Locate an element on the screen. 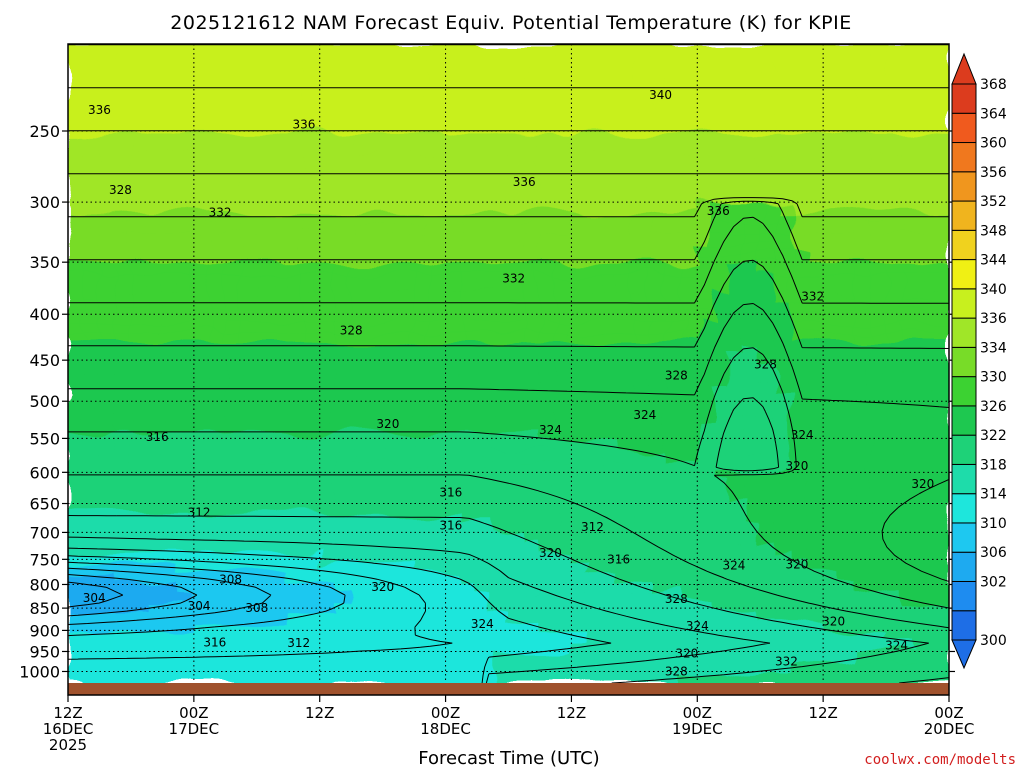  contour-line is located at coordinates (207, 599).